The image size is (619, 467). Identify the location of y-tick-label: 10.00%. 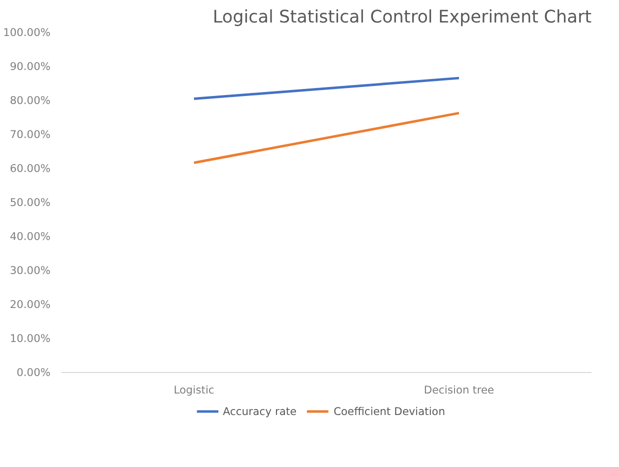
(30, 338).